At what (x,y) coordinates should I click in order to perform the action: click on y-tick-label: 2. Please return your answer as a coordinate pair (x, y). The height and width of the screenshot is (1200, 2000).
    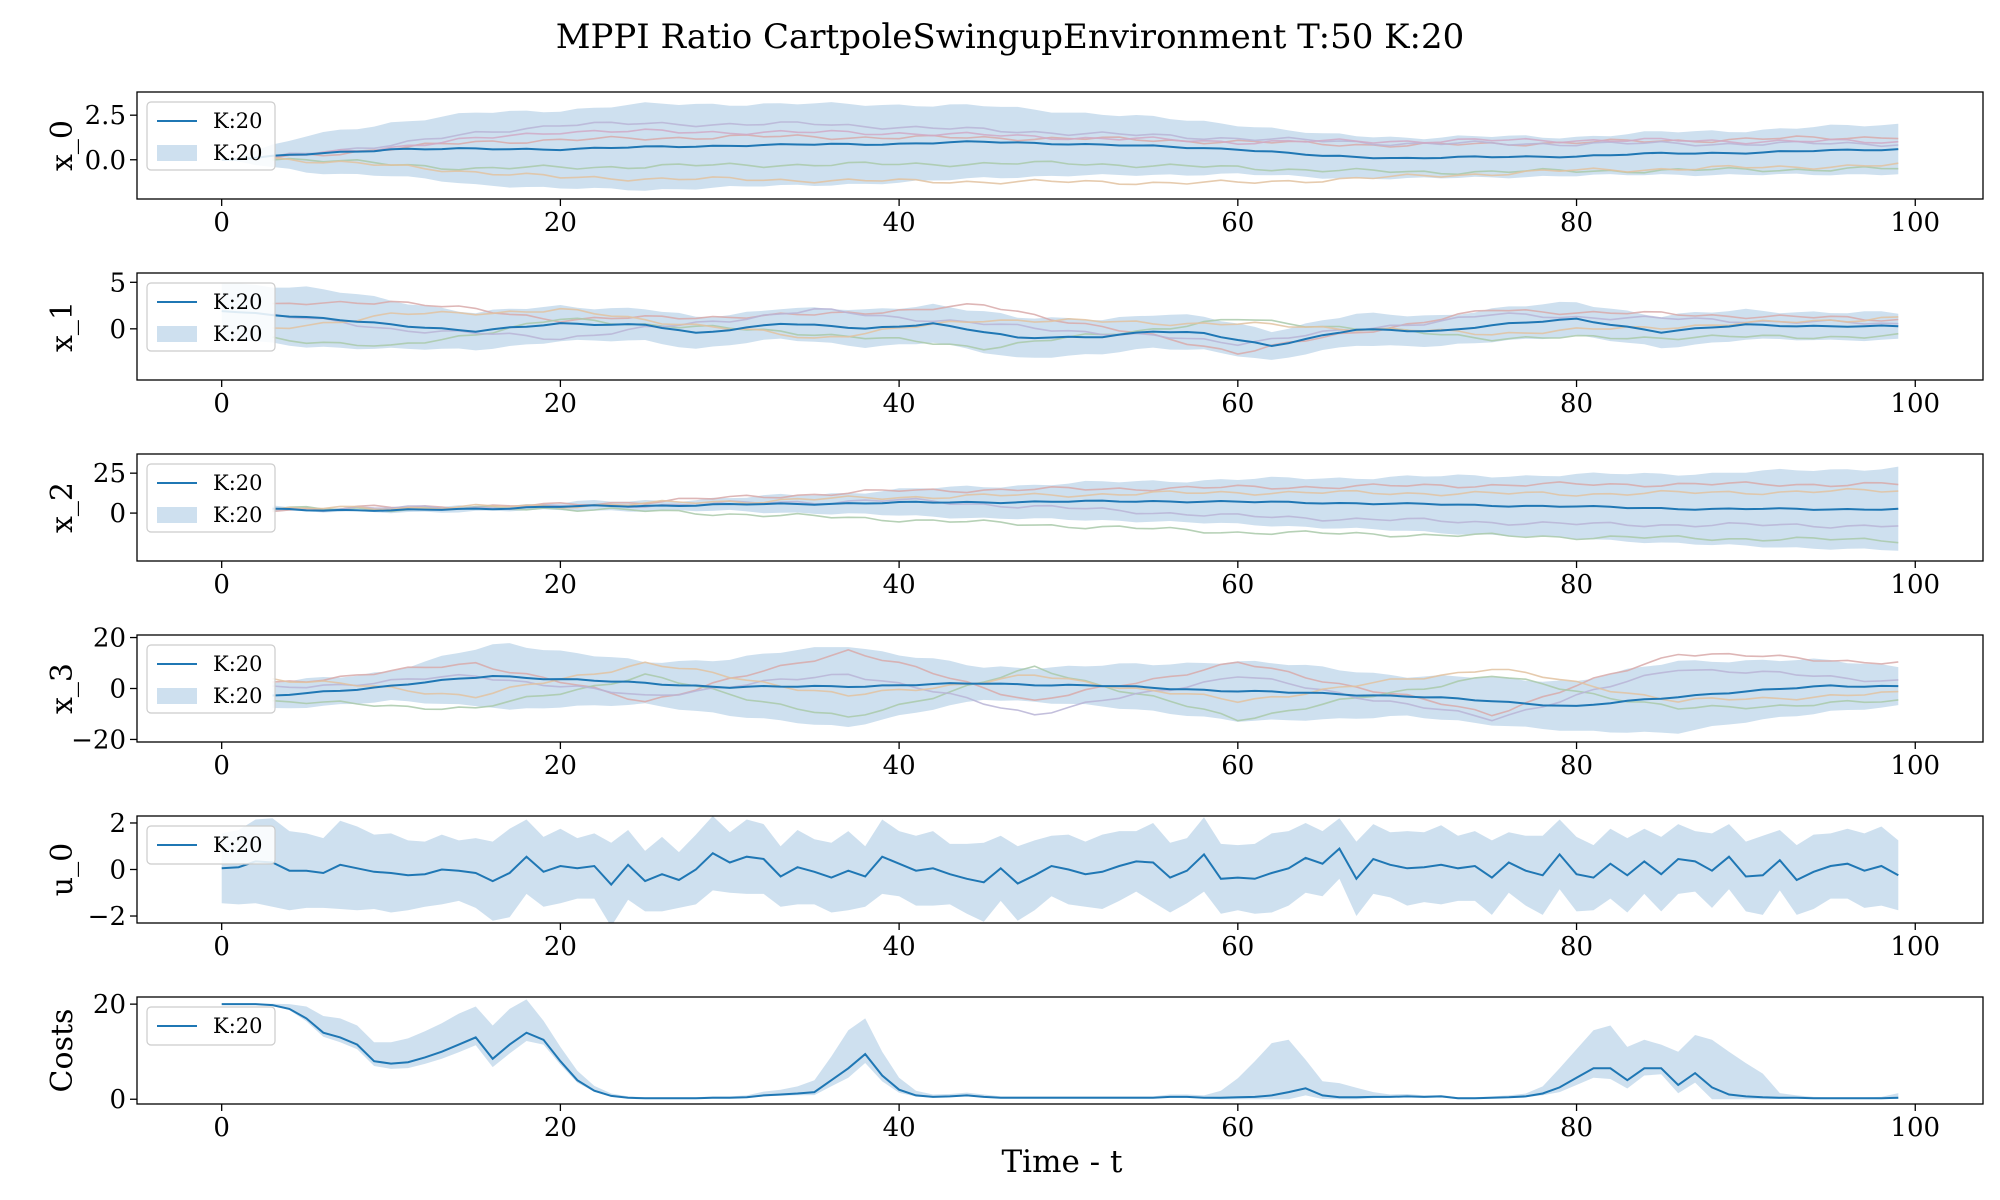
    Looking at the image, I should click on (117, 824).